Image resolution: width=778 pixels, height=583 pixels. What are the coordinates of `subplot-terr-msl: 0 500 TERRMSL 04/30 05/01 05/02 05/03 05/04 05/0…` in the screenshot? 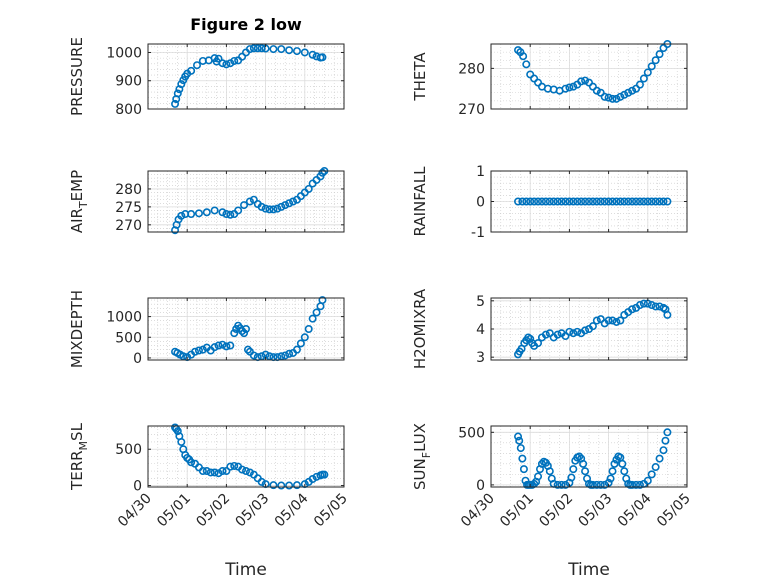 It's located at (209, 501).